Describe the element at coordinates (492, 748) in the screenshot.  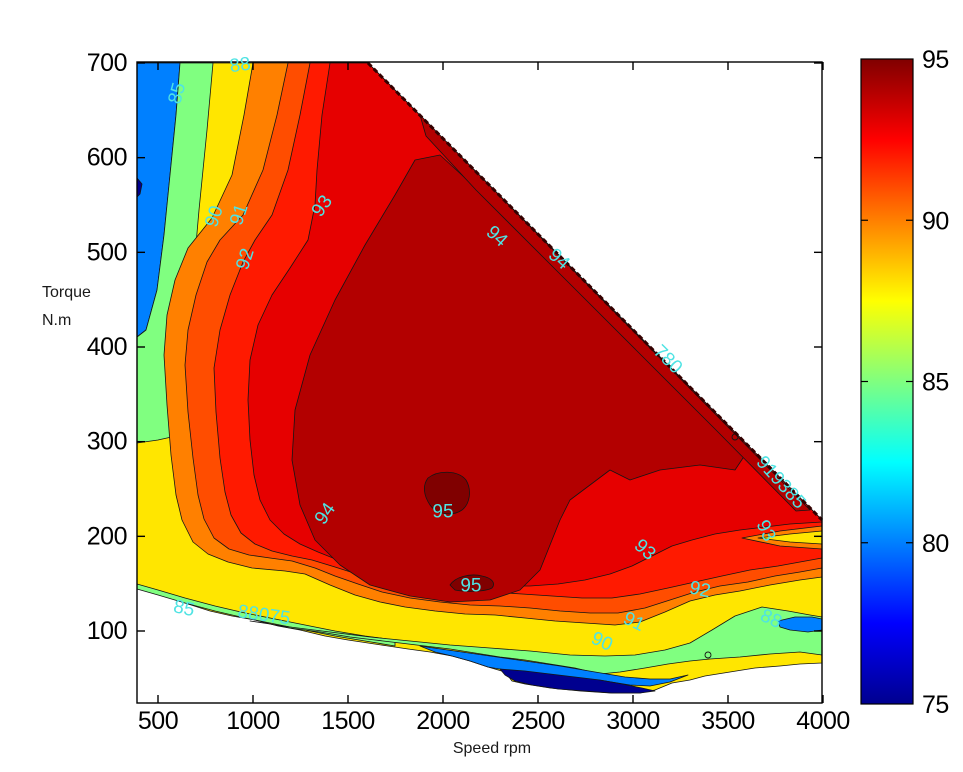
I see `x-axis-label: Speed rpm` at that location.